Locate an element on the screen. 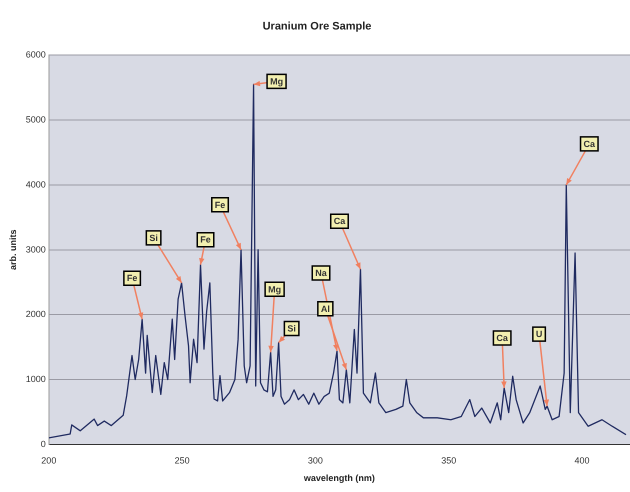 This screenshot has height=492, width=630. x-axis-title: wavelength (nm) is located at coordinates (338, 478).